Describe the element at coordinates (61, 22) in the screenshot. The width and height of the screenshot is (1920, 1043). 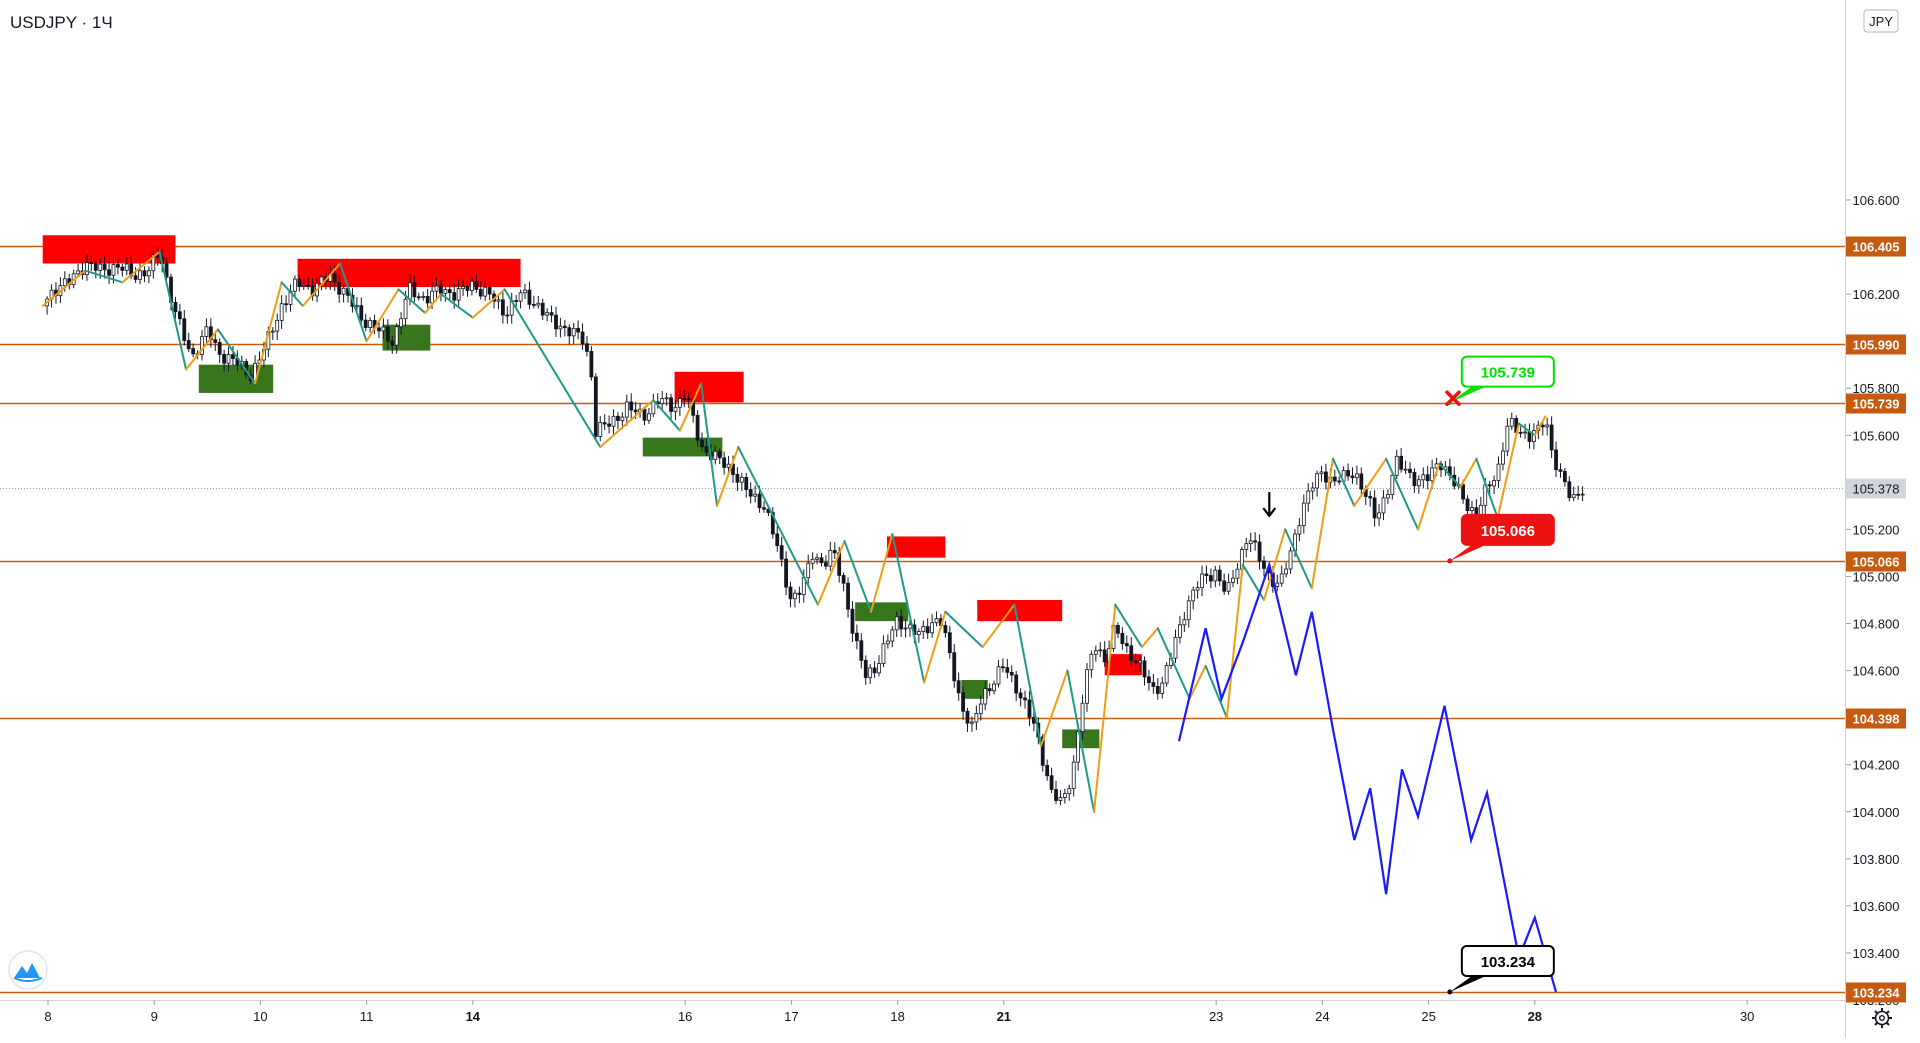
I see `symbol-title: USDJPY · 1Ч` at that location.